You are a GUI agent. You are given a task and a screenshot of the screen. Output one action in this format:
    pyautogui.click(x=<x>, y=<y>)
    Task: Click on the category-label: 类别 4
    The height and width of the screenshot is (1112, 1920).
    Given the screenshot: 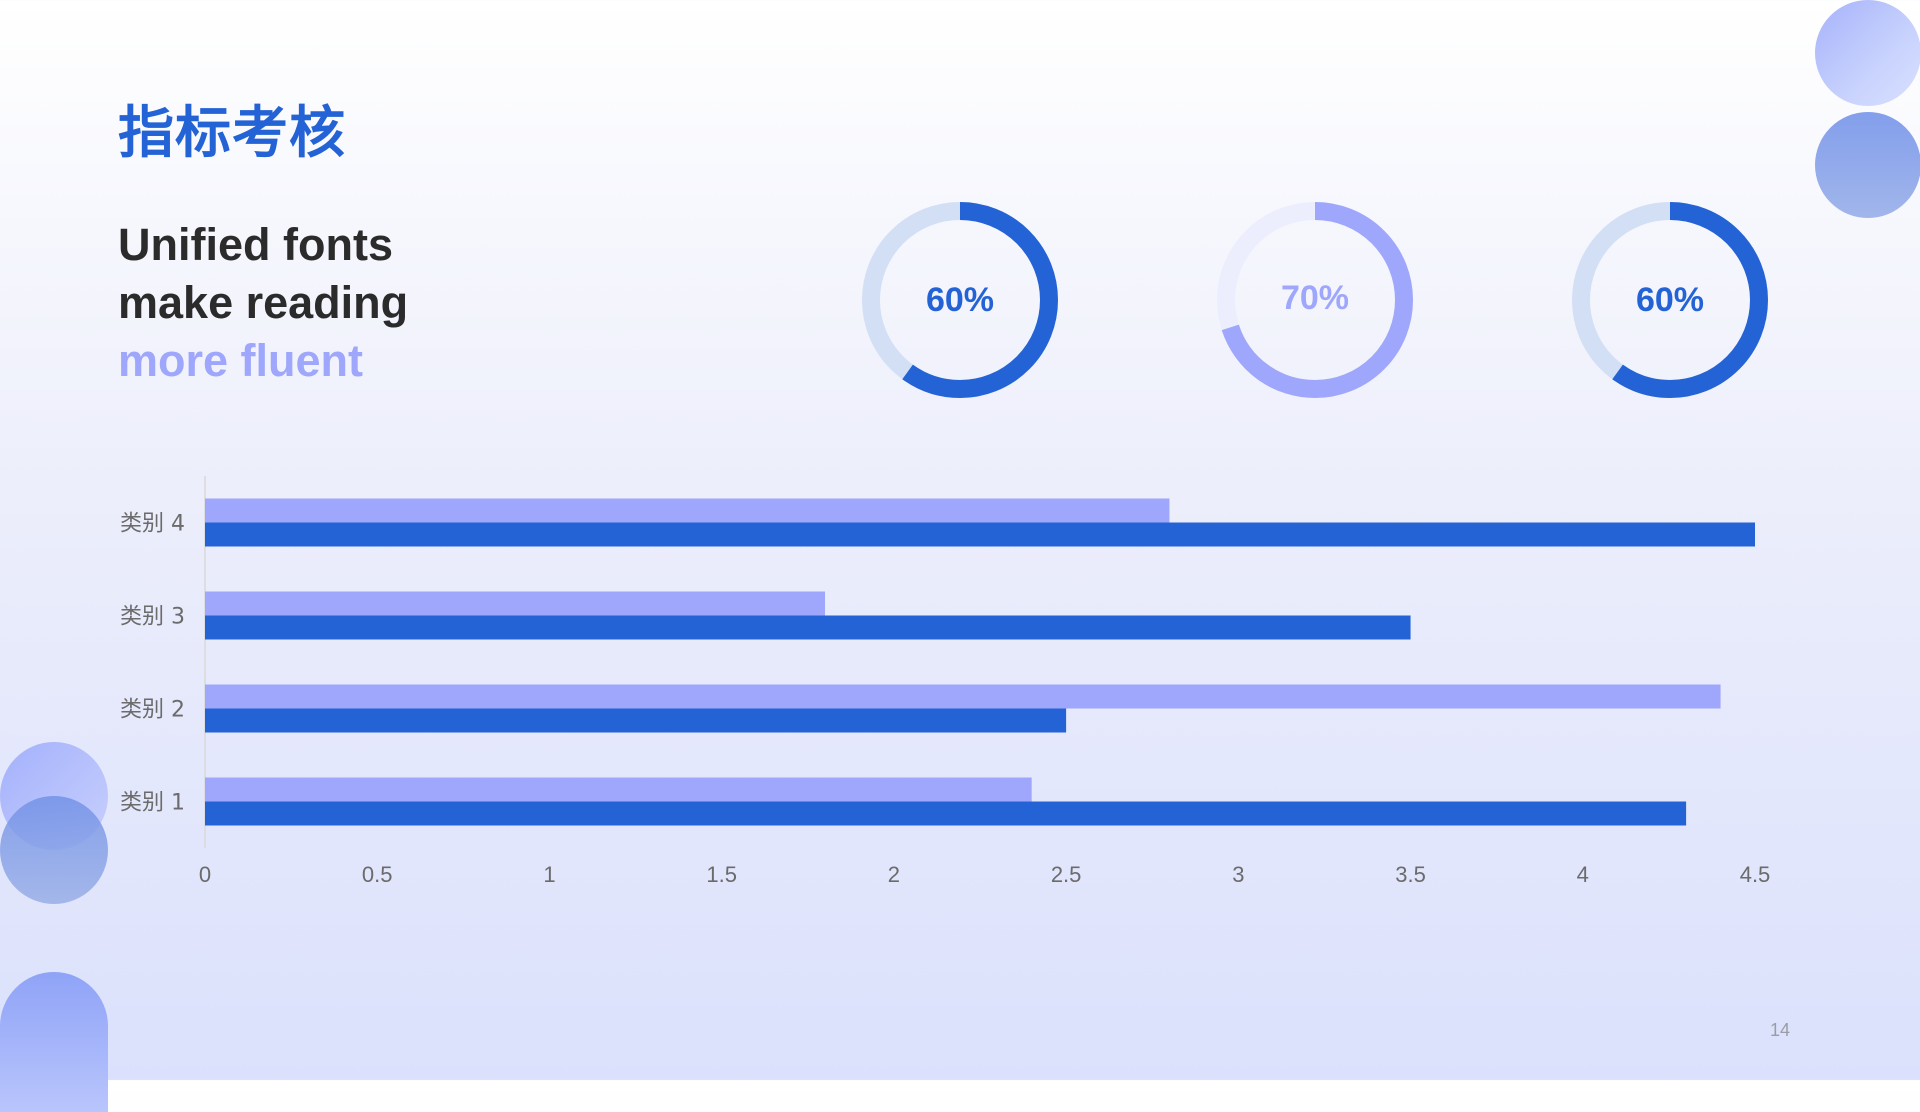 What is the action you would take?
    pyautogui.click(x=152, y=524)
    